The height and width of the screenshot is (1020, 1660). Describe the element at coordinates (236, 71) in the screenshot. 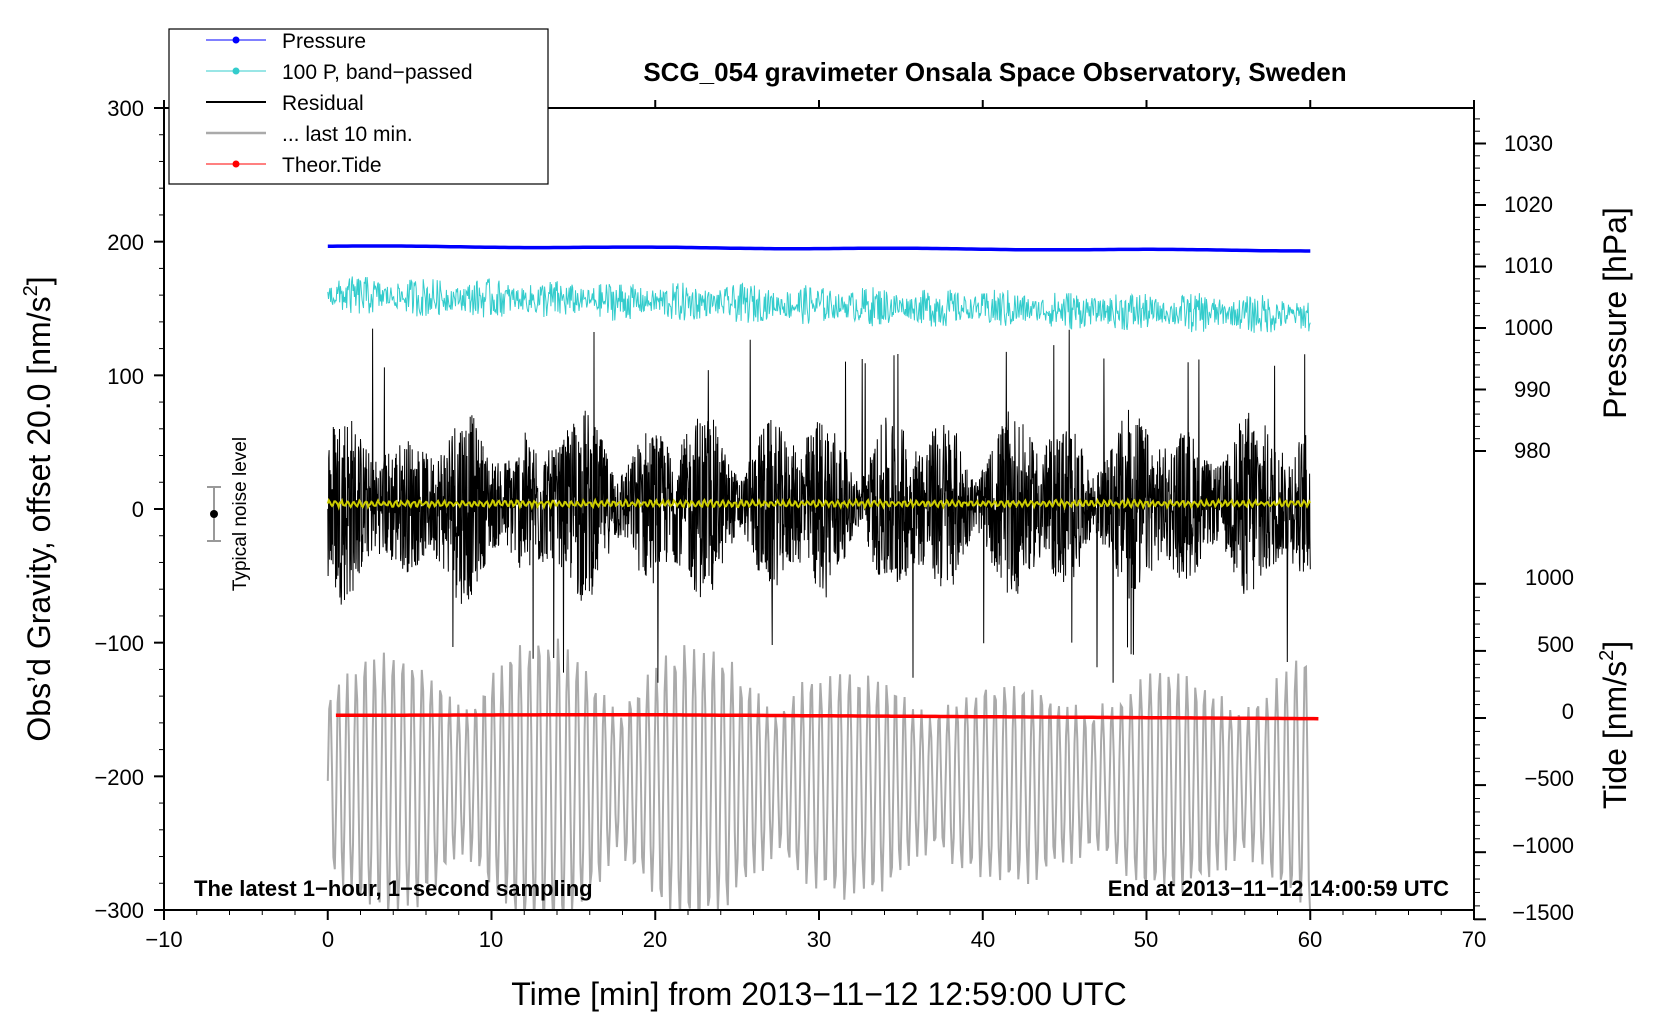

I see `legend-marker-band-passed` at that location.